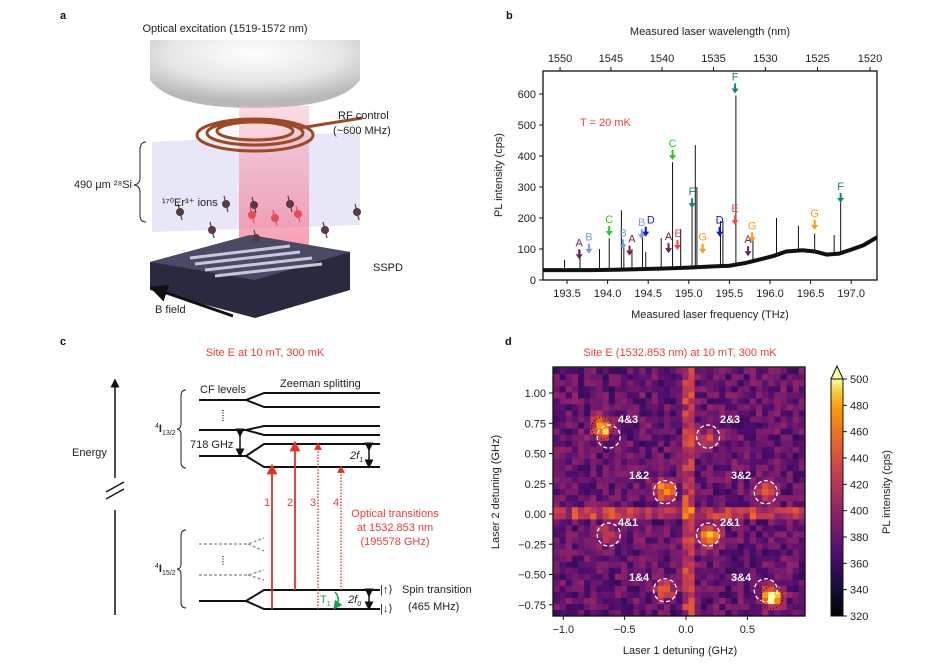  Describe the element at coordinates (680, 353) in the screenshot. I see `d-title: Site E (1532.853 nm) at 10 mT, 300 mK` at that location.